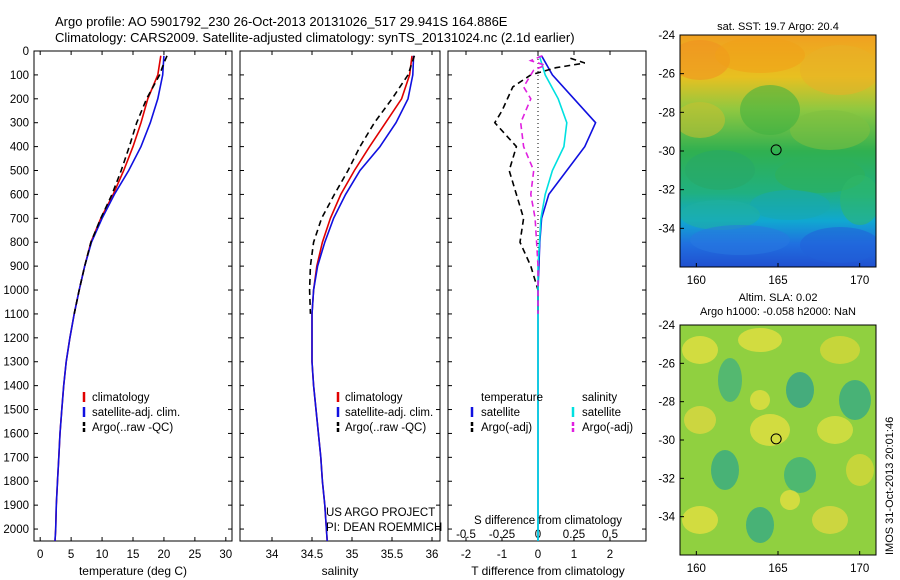 This screenshot has height=580, width=900. Describe the element at coordinates (512, 398) in the screenshot. I see `legend-temperature-title: temperature` at that location.